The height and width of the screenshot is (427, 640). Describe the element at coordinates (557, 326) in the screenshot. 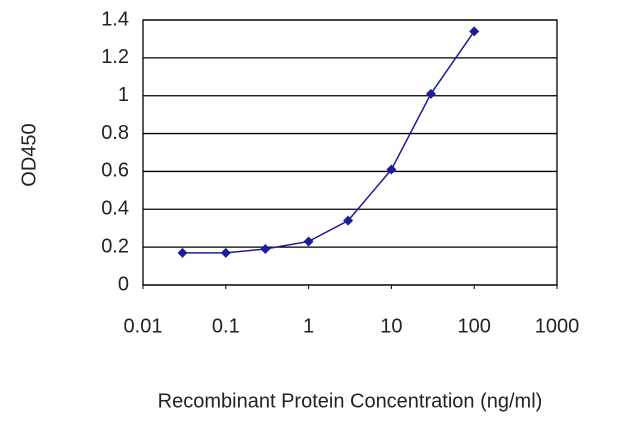

I see `x-tick-label: 1000` at that location.